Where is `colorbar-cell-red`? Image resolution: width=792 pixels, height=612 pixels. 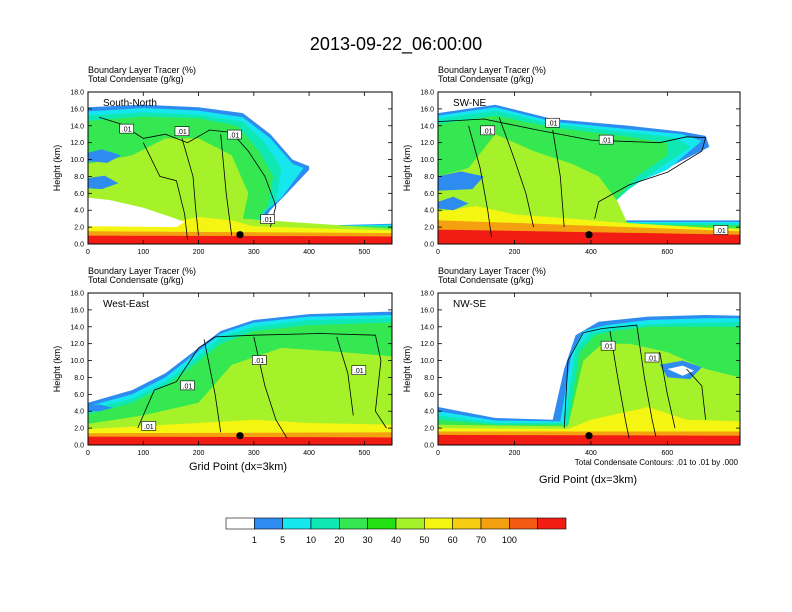 colorbar-cell-red is located at coordinates (552, 523).